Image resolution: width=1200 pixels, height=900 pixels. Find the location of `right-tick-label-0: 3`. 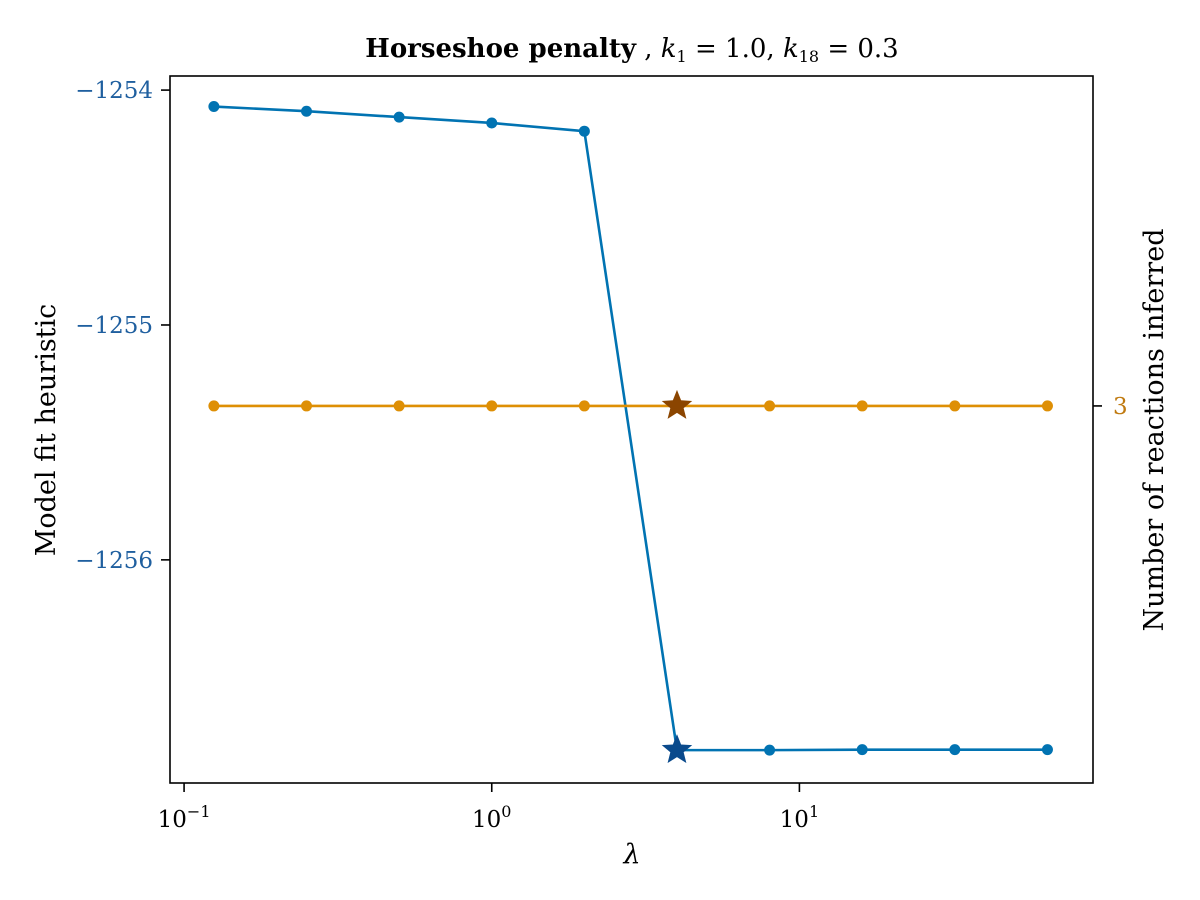

right-tick-label-0: 3 is located at coordinates (1120, 407).